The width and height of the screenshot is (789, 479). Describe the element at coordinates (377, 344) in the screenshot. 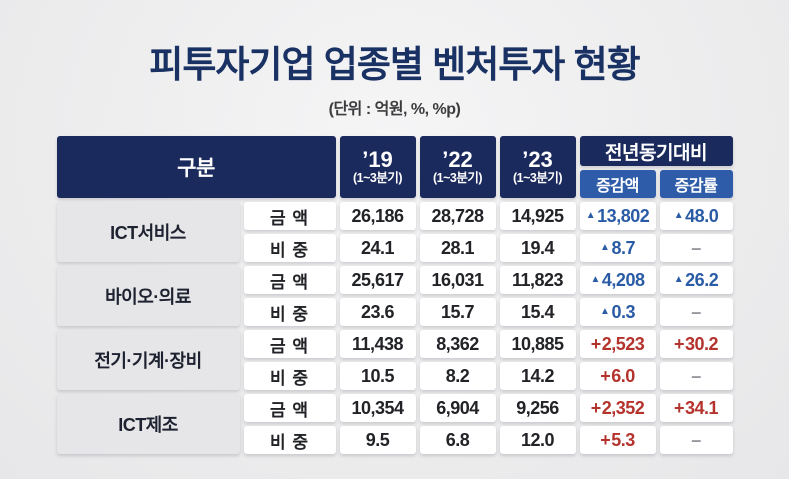

I see `value-cell: 11,438` at that location.